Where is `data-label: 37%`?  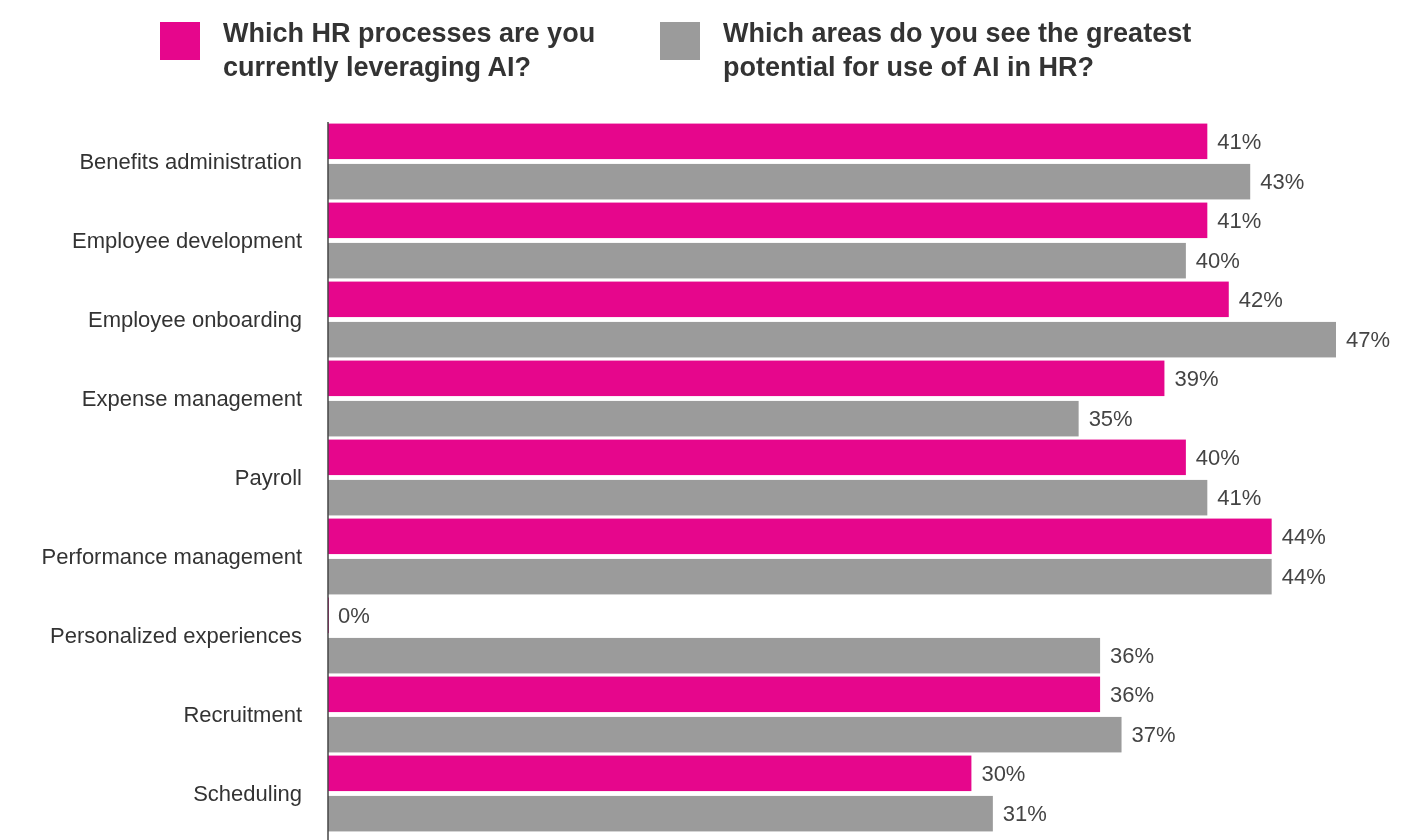
data-label: 37% is located at coordinates (1153, 735).